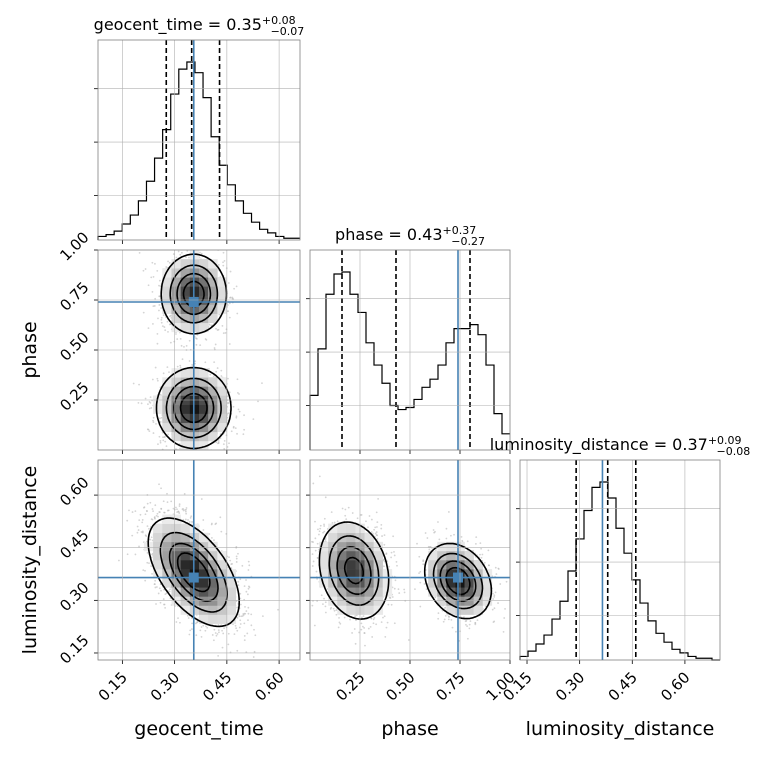  What do you see at coordinates (409, 561) in the screenshot?
I see `panel-content` at bounding box center [409, 561].